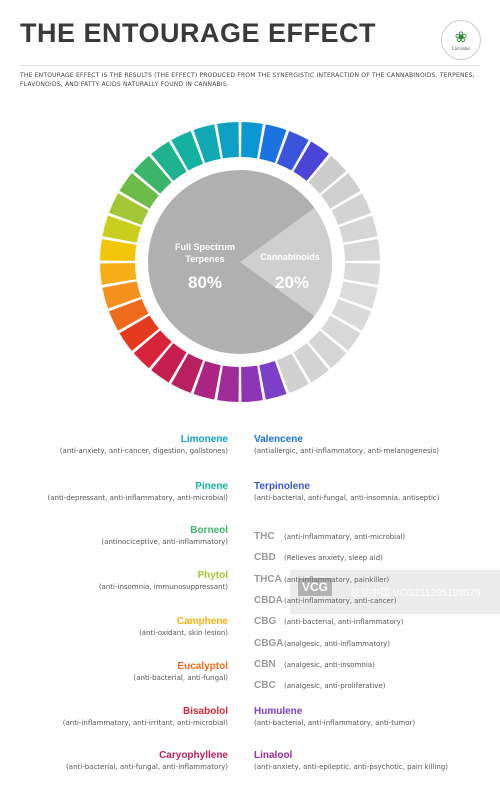 This screenshot has height=800, width=500. What do you see at coordinates (415, 593) in the screenshot?
I see `watermark-text: 视觉中国 VCG211285198579` at bounding box center [415, 593].